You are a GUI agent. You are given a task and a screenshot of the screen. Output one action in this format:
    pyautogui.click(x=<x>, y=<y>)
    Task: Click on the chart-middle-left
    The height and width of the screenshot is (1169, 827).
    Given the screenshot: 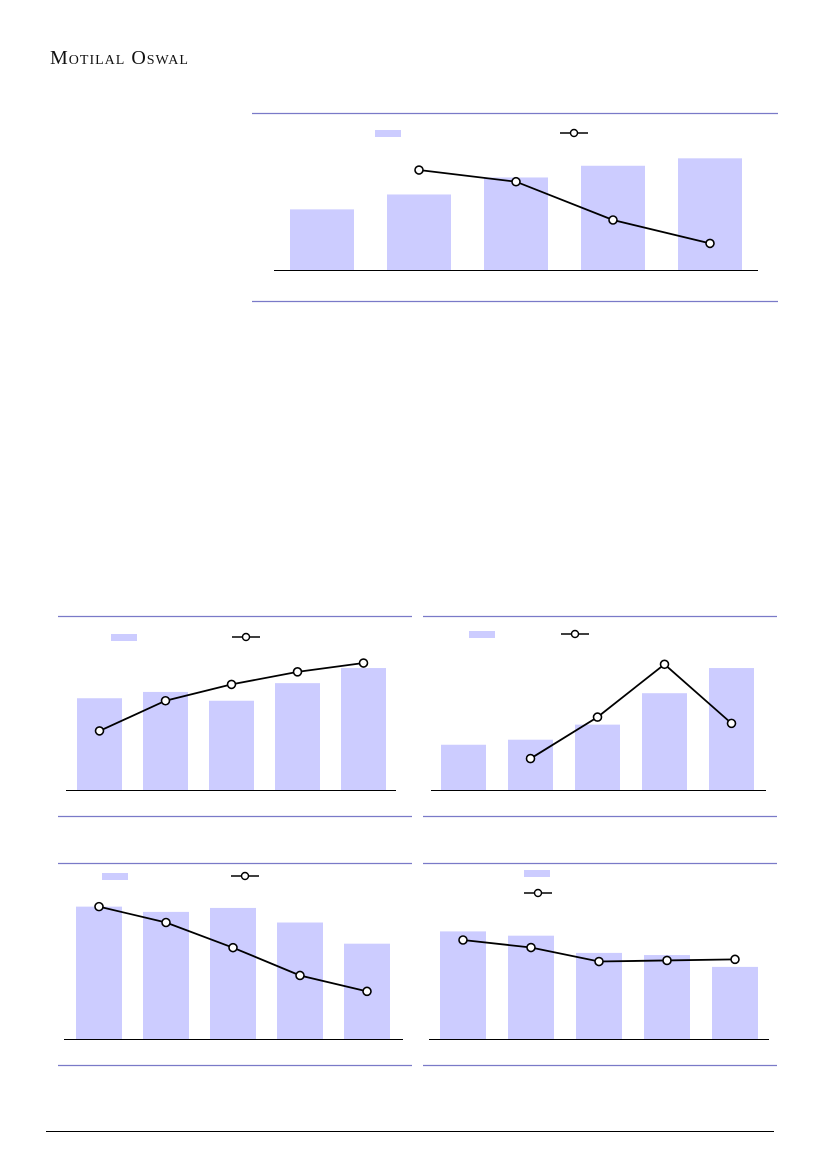 What is the action you would take?
    pyautogui.click(x=235, y=716)
    